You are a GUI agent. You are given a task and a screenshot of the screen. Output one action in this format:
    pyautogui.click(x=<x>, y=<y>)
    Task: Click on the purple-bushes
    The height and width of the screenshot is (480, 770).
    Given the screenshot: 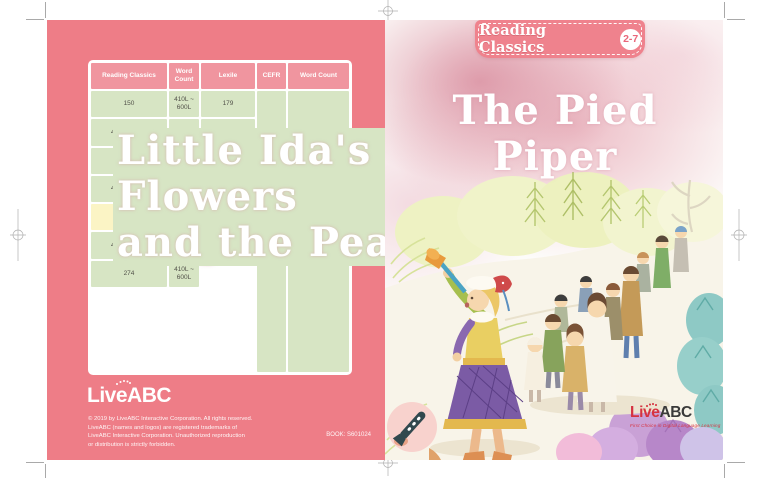 What is the action you would take?
    pyautogui.click(x=639, y=431)
    